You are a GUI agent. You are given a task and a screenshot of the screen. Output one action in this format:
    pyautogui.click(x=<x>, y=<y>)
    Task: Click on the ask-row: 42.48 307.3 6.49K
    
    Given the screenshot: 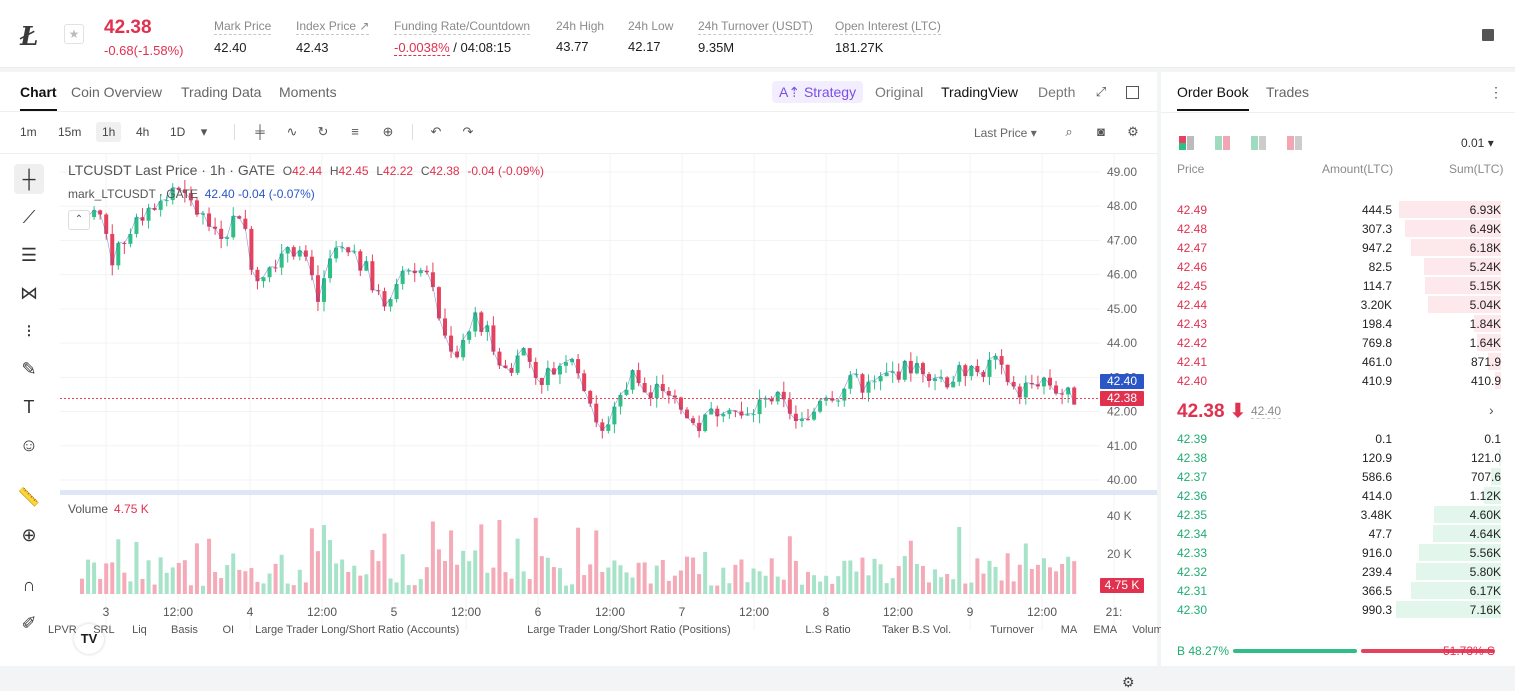 What is the action you would take?
    pyautogui.click(x=1338, y=228)
    